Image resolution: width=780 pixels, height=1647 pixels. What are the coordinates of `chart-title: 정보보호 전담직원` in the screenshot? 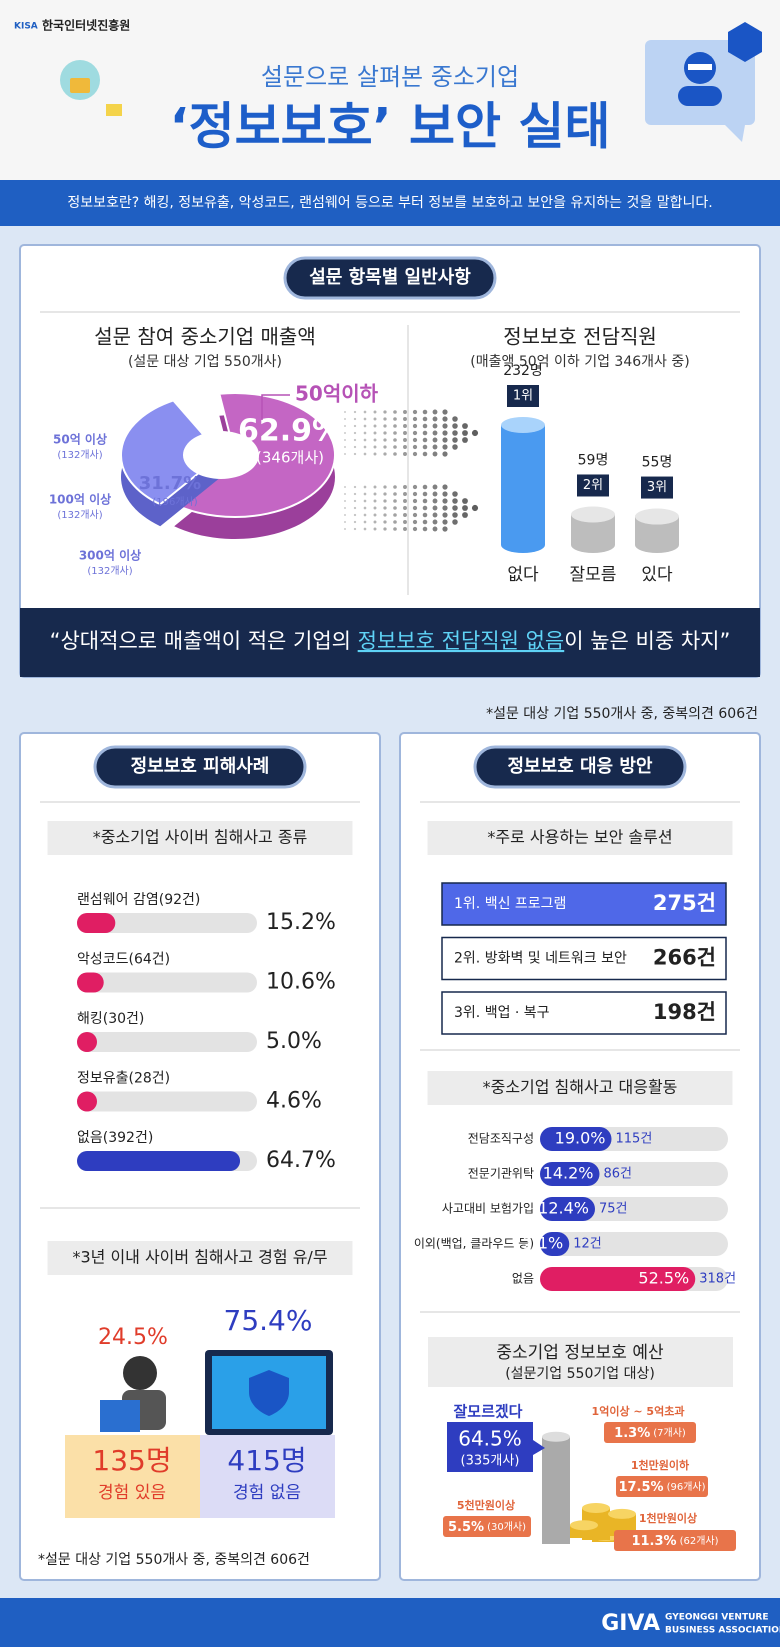 It's located at (580, 337).